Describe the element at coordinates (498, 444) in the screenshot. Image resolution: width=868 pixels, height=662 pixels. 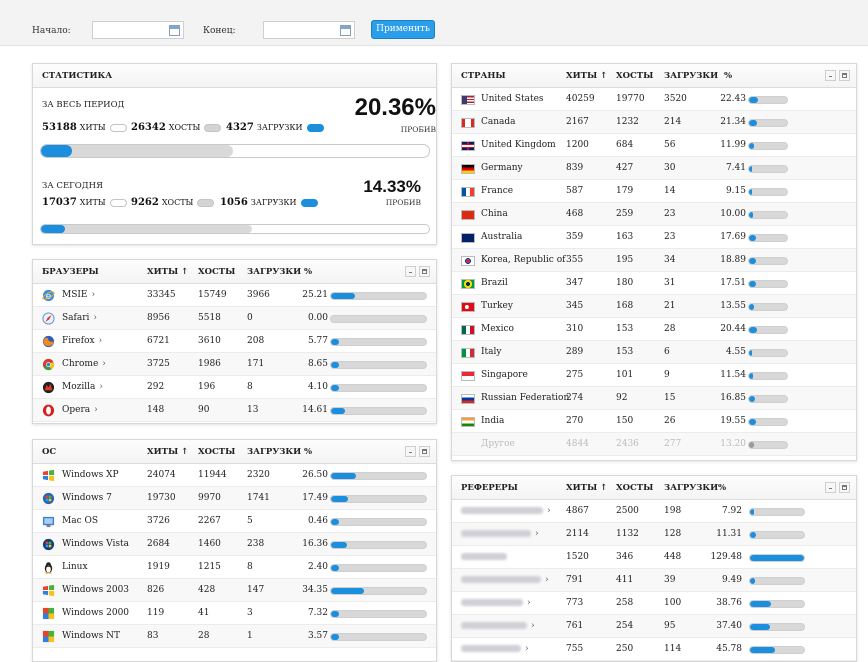
I see `row-name: Другое` at that location.